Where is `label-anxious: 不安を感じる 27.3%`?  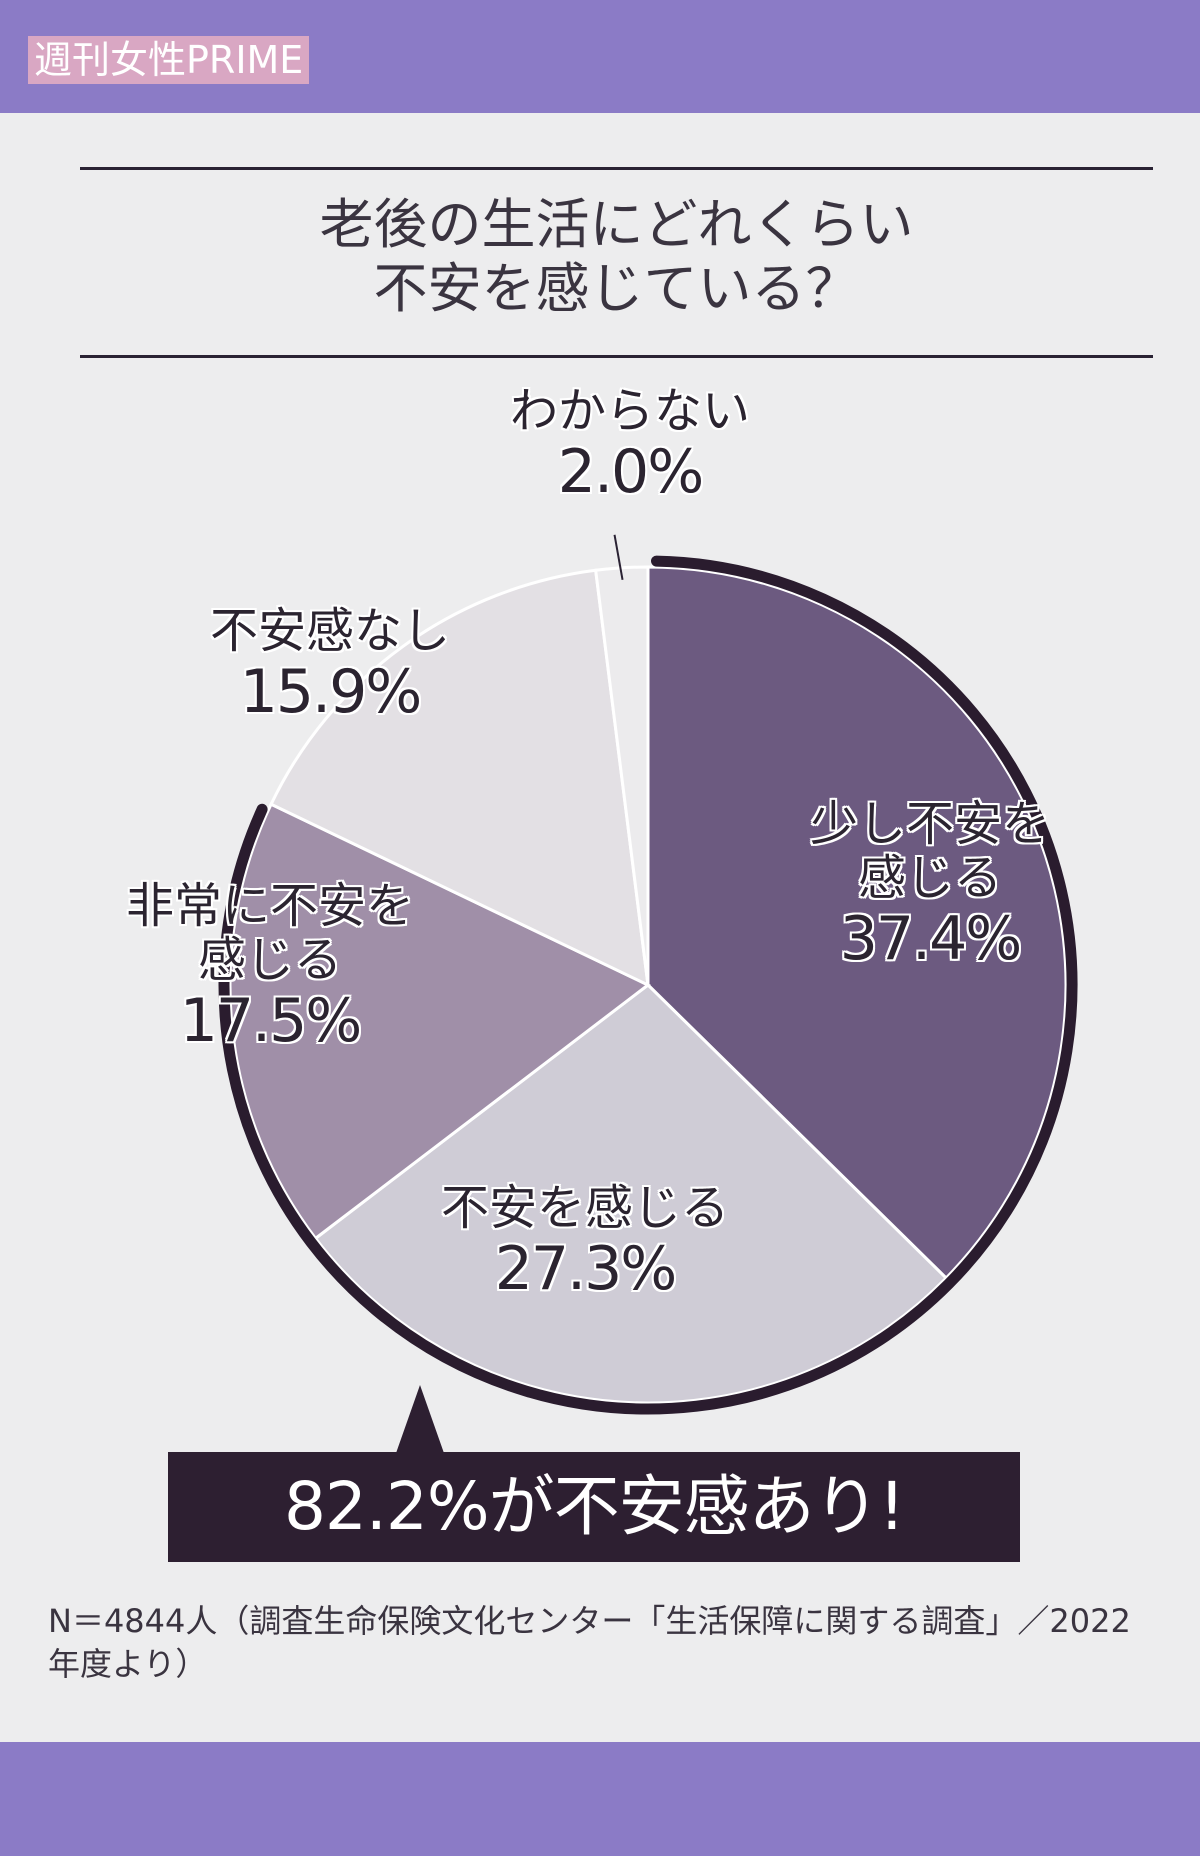 label-anxious: 不安を感じる 27.3% is located at coordinates (585, 1242).